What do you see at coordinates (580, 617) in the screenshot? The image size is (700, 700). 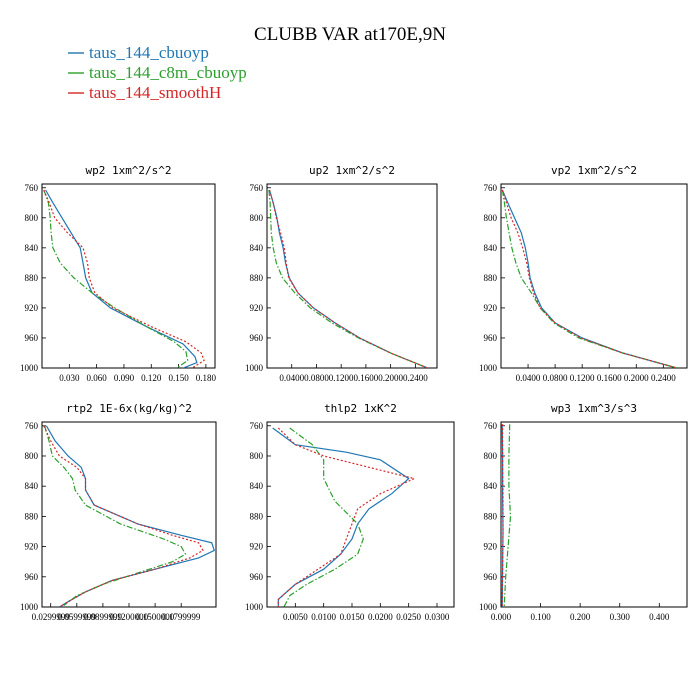 I see `x-tick-label: 0.200` at bounding box center [580, 617].